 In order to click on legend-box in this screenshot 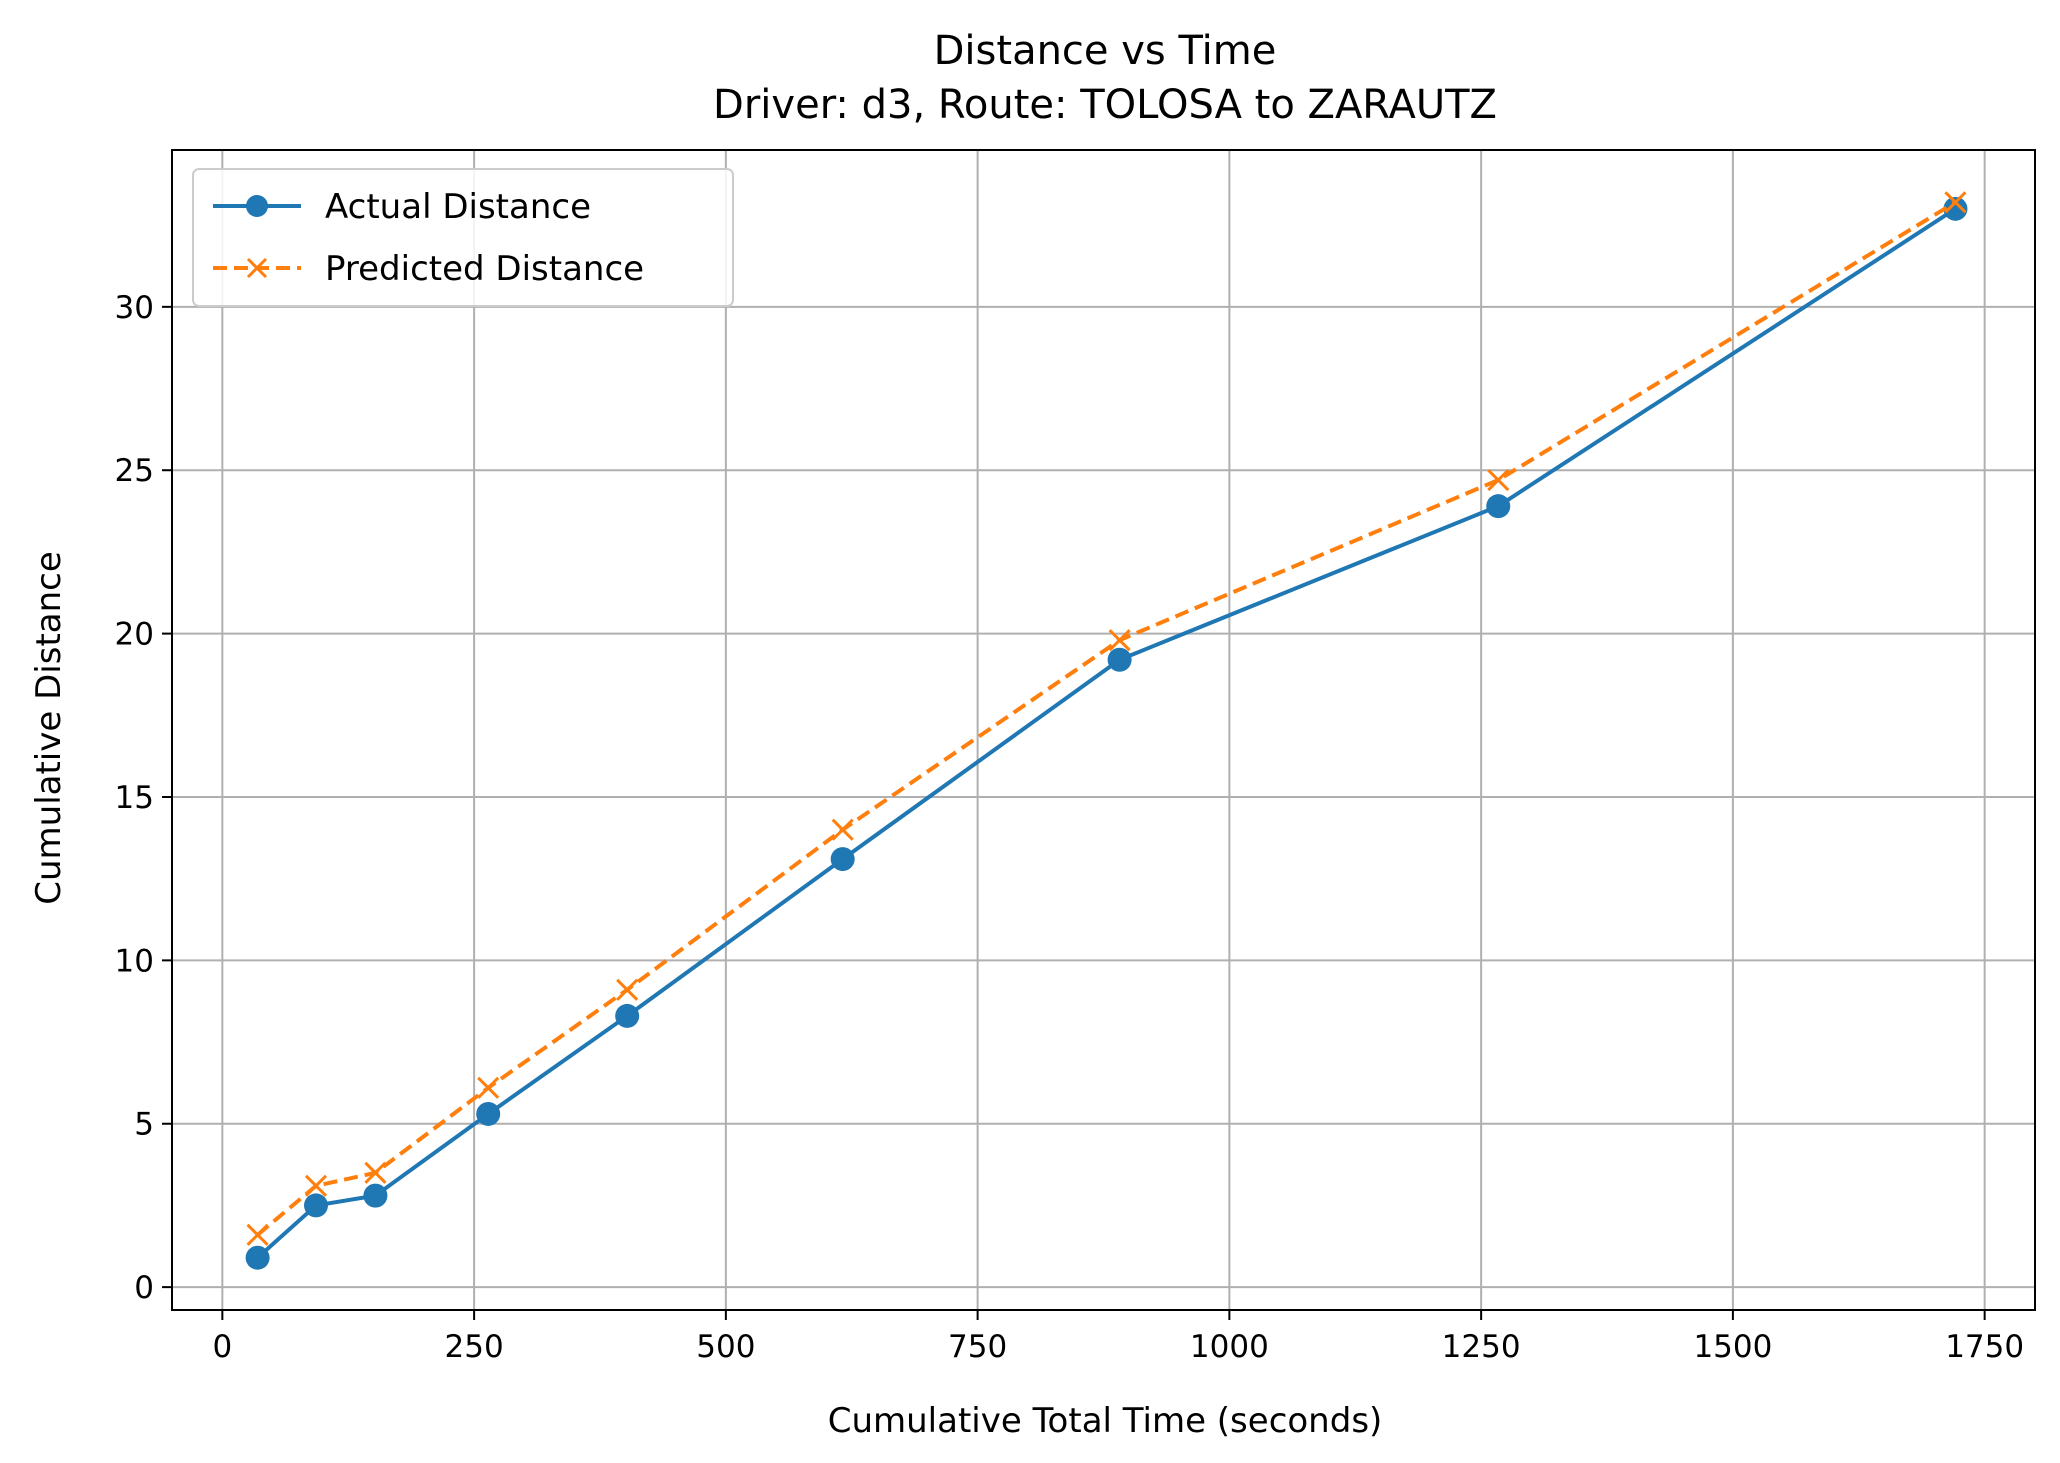, I will do `click(463, 237)`.